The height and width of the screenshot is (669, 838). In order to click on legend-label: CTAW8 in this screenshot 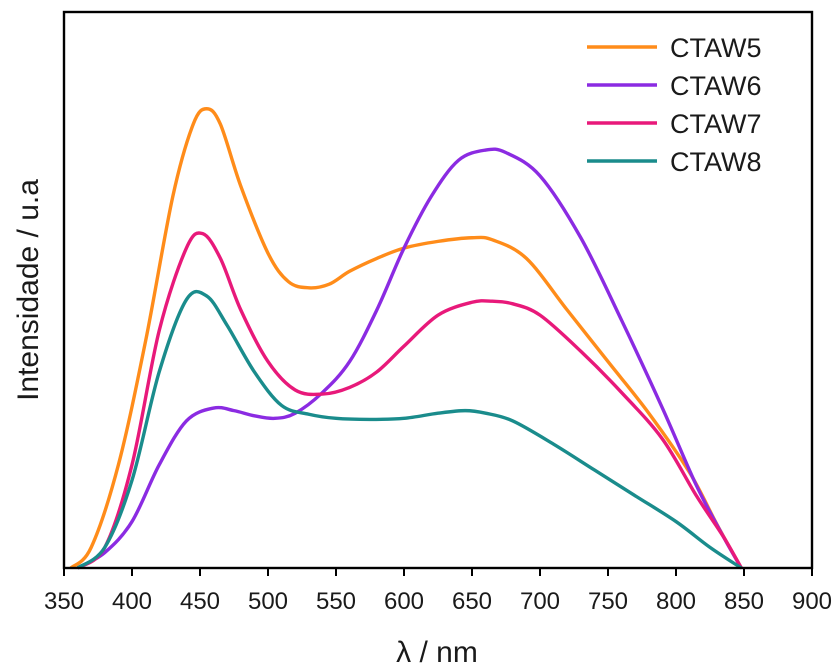, I will do `click(716, 162)`.